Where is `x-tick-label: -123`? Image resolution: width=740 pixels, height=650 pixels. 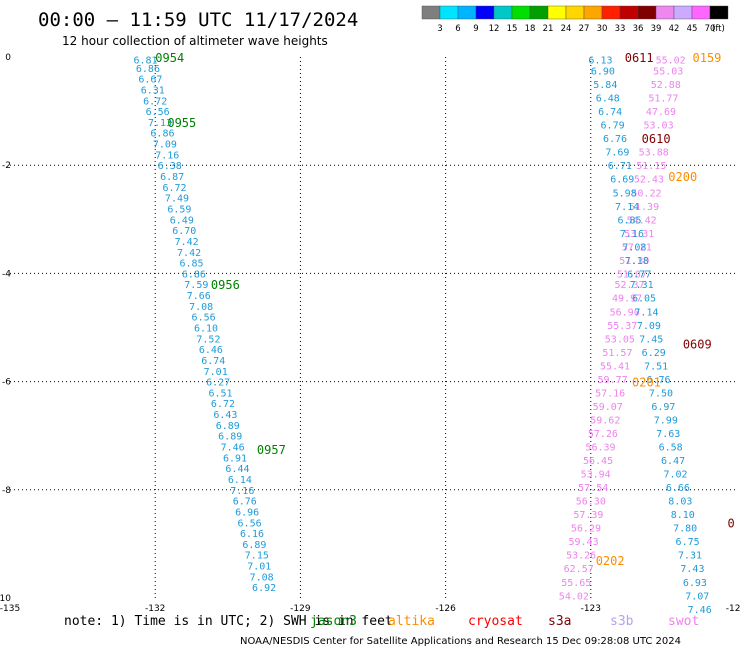 x-tick-label: -123 is located at coordinates (591, 609).